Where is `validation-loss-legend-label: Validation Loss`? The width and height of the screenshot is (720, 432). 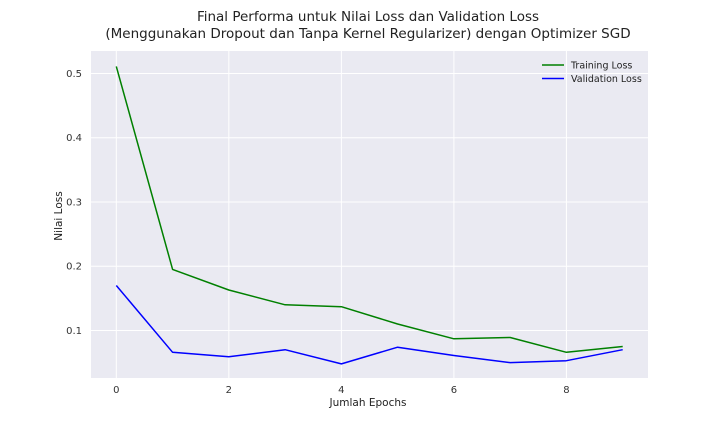
validation-loss-legend-label: Validation Loss is located at coordinates (606, 79).